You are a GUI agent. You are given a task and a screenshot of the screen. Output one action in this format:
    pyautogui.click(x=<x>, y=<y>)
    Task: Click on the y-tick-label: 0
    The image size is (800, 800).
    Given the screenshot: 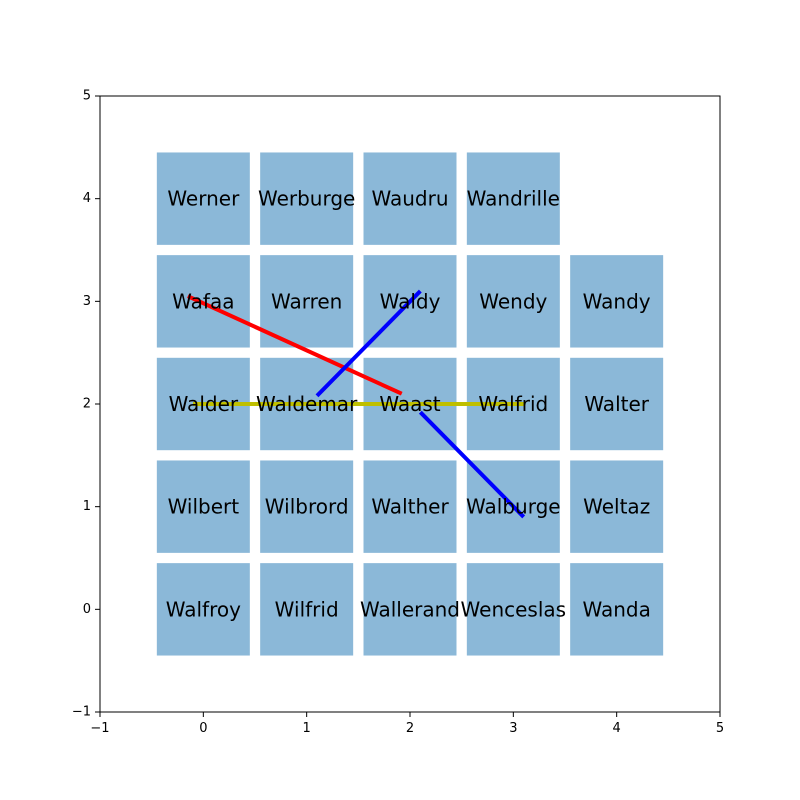 What is the action you would take?
    pyautogui.click(x=87, y=609)
    